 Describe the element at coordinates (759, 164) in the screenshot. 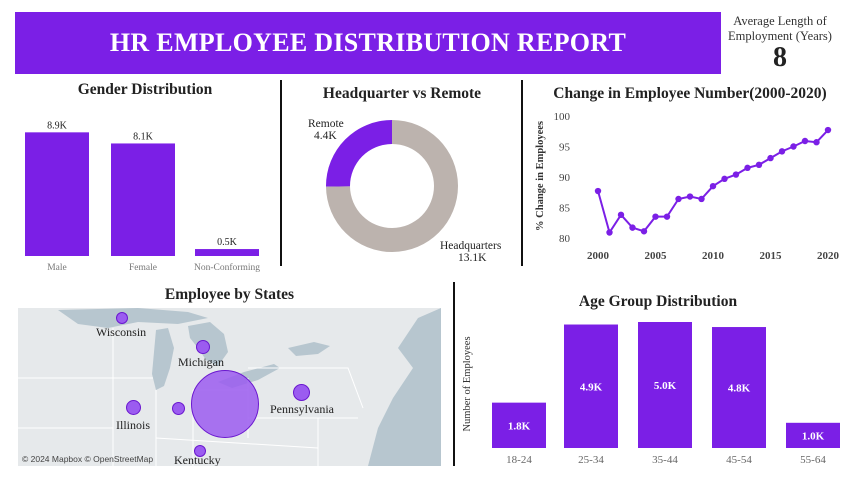

I see `trend-point-2014` at that location.